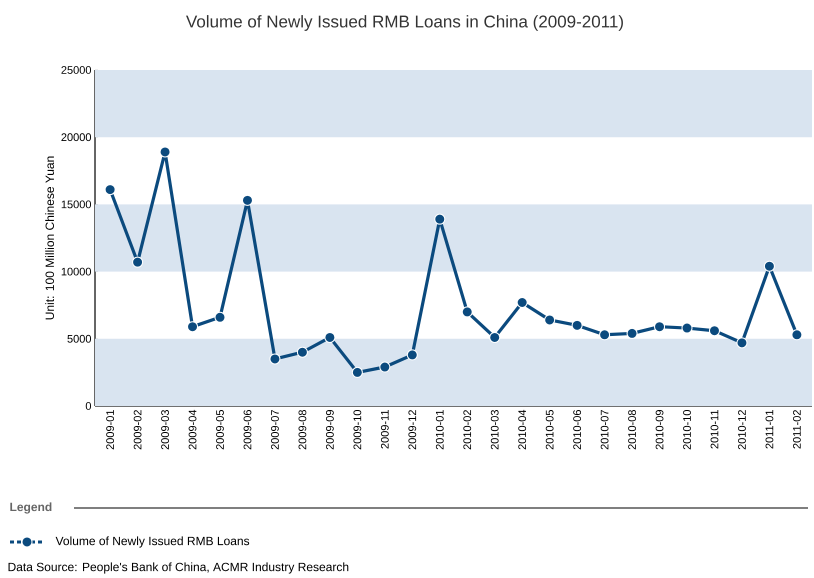 The width and height of the screenshot is (814, 578). Describe the element at coordinates (275, 430) in the screenshot. I see `x-tick-label: 2009-07` at that location.